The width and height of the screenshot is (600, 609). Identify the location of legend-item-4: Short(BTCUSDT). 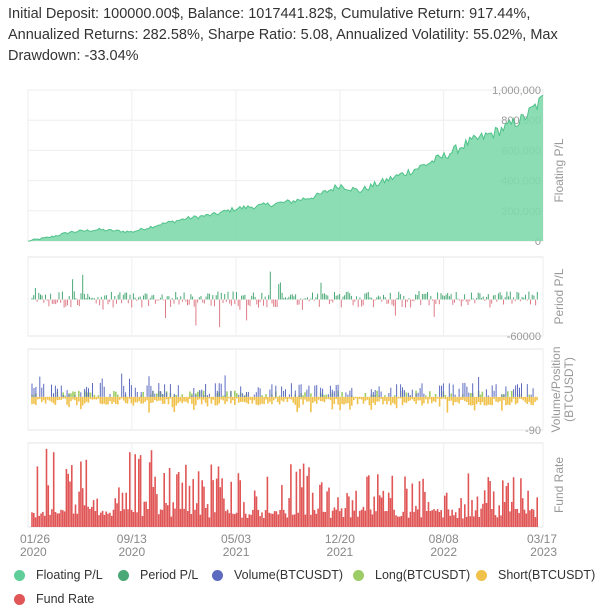
(535, 575).